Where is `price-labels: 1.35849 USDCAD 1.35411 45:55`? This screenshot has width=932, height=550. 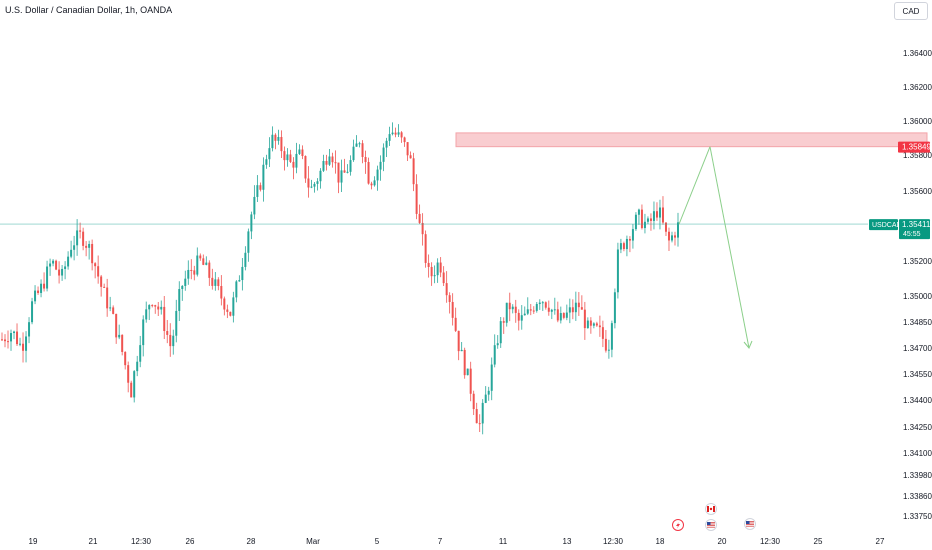
price-labels: 1.35849 USDCAD 1.35411 45:55 is located at coordinates (900, 190).